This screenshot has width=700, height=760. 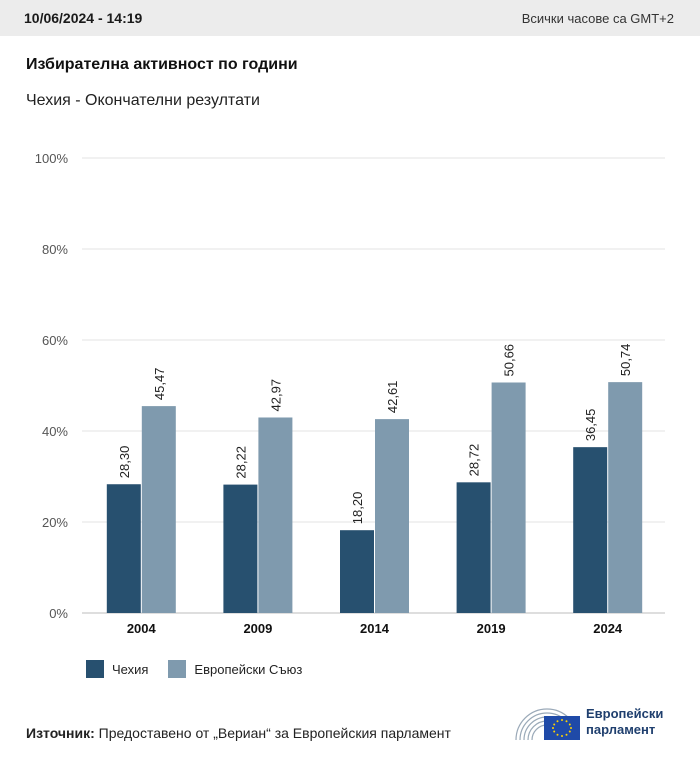 I want to click on bar-czechia-2024, so click(x=590, y=530).